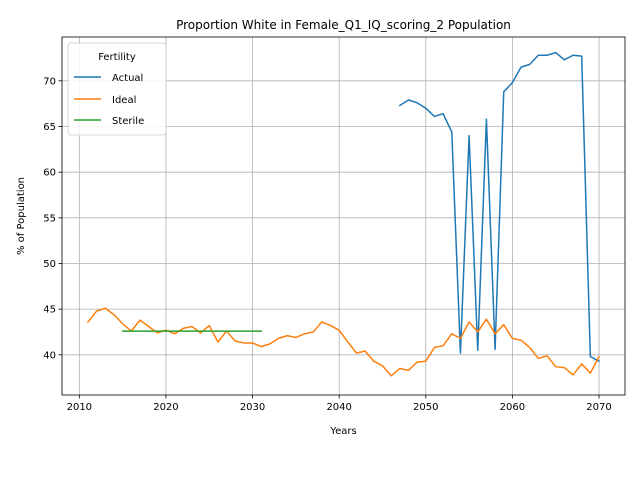 The image size is (640, 480). Describe the element at coordinates (79, 407) in the screenshot. I see `x-tick-label: 2010` at that location.